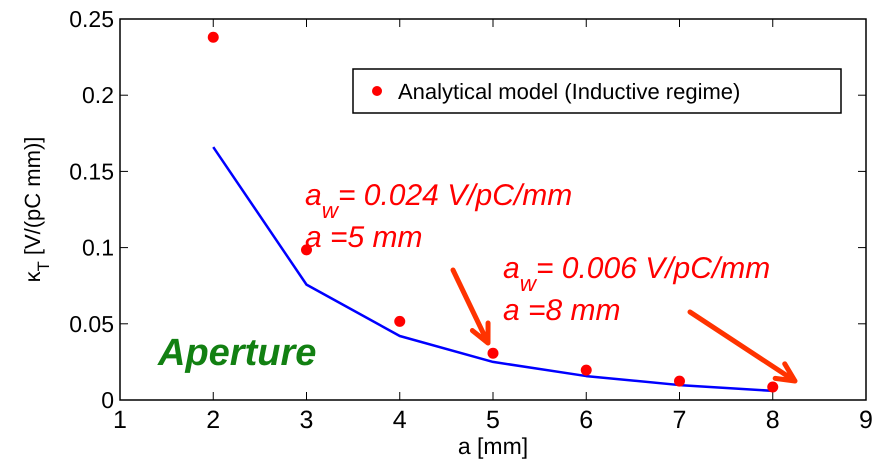 The image size is (874, 463). I want to click on y-tick-label: 0.05, so click(91, 323).